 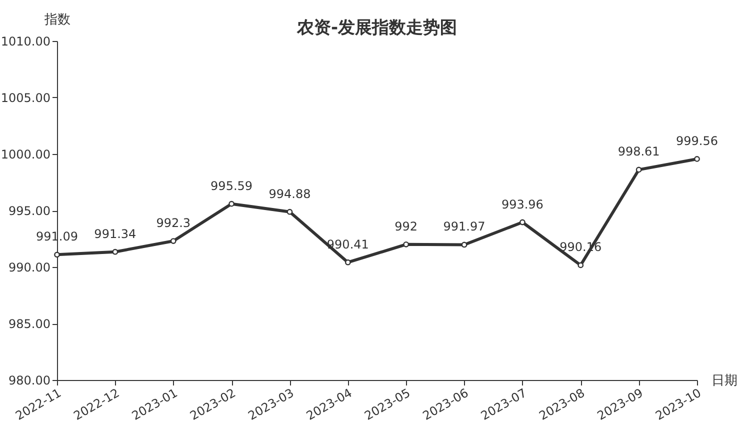 I want to click on y-tick-label: 995.00, so click(x=29, y=211).